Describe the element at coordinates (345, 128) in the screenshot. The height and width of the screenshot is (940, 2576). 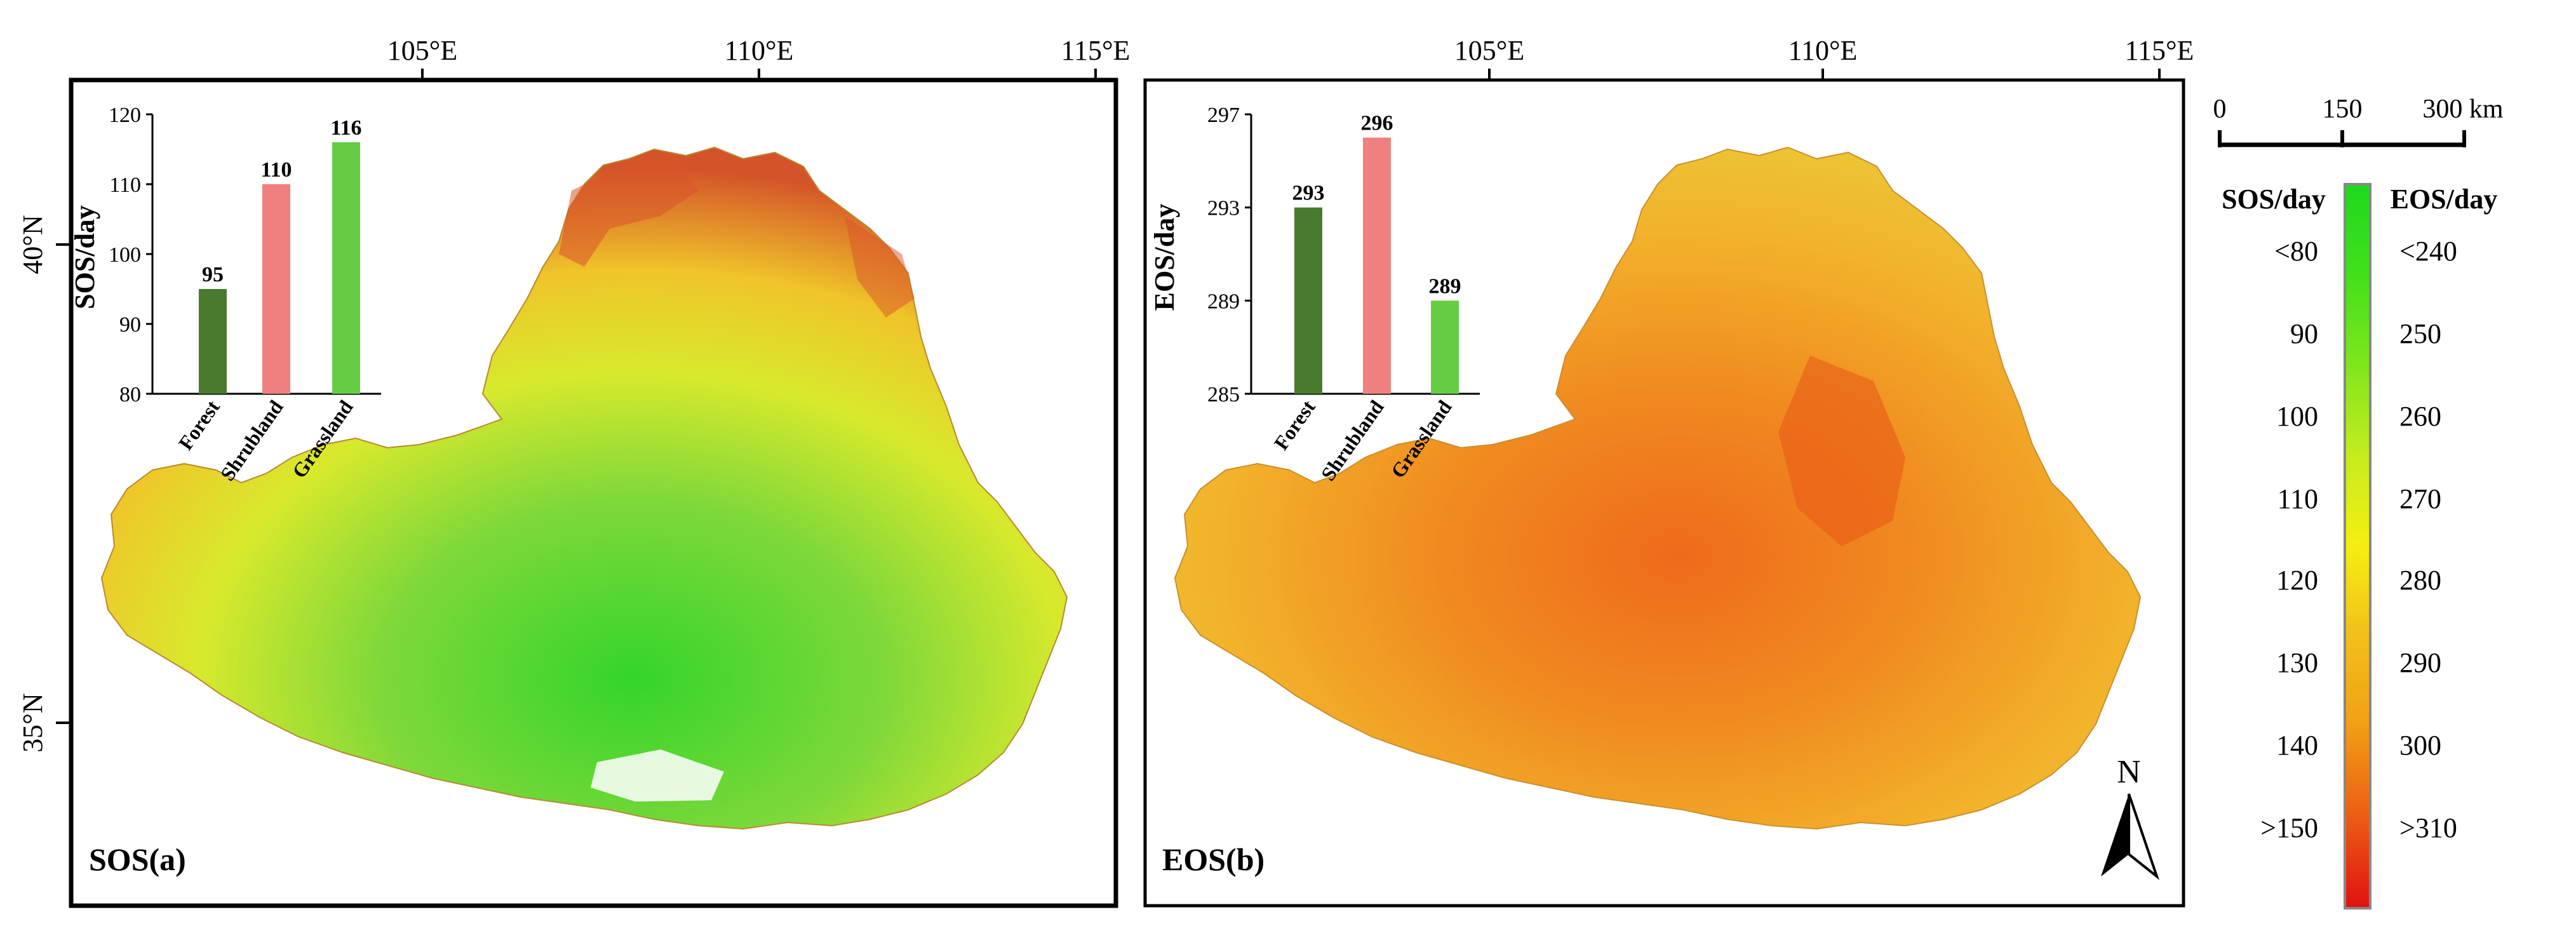
I see `bar-value-label: 116` at that location.